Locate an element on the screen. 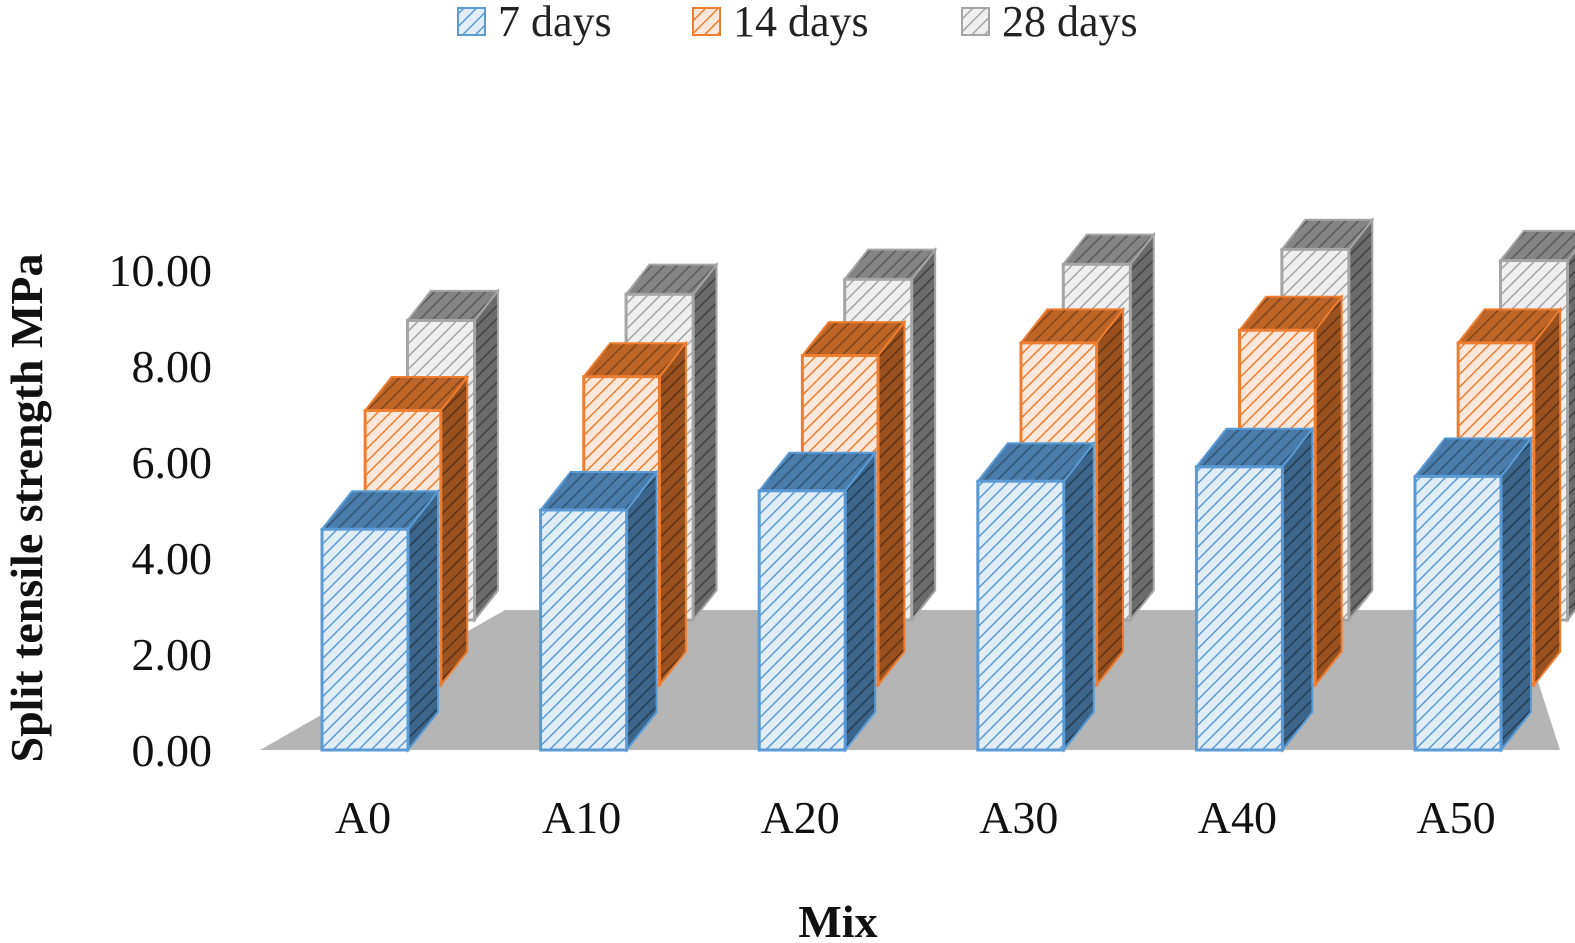  x-tick-label: A0 is located at coordinates (363, 817).